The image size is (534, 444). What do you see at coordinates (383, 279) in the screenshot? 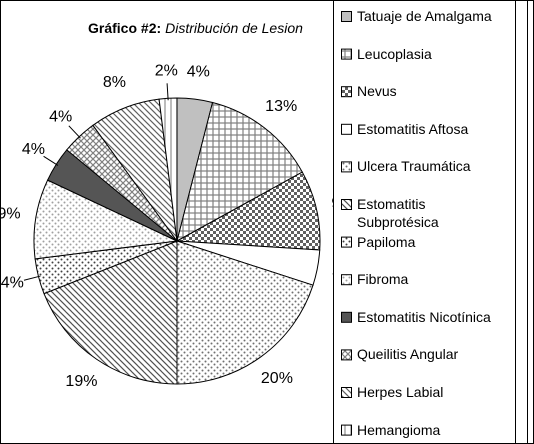
I see `legend-entry: Fibroma` at bounding box center [383, 279].